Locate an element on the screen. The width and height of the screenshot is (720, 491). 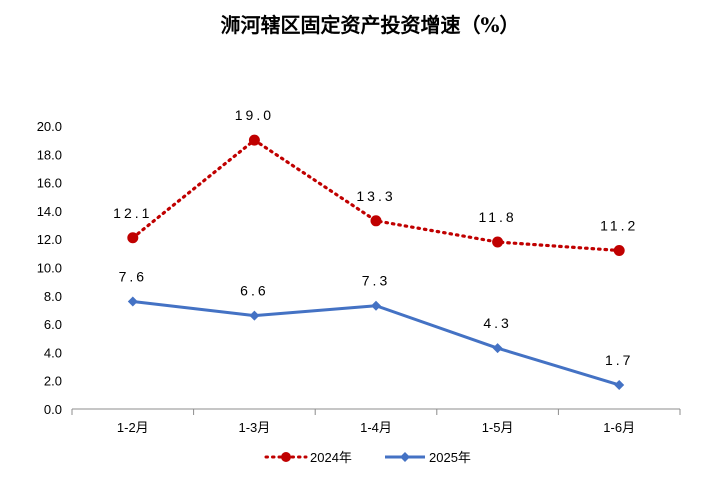
legend-label: 2024年 is located at coordinates (331, 457).